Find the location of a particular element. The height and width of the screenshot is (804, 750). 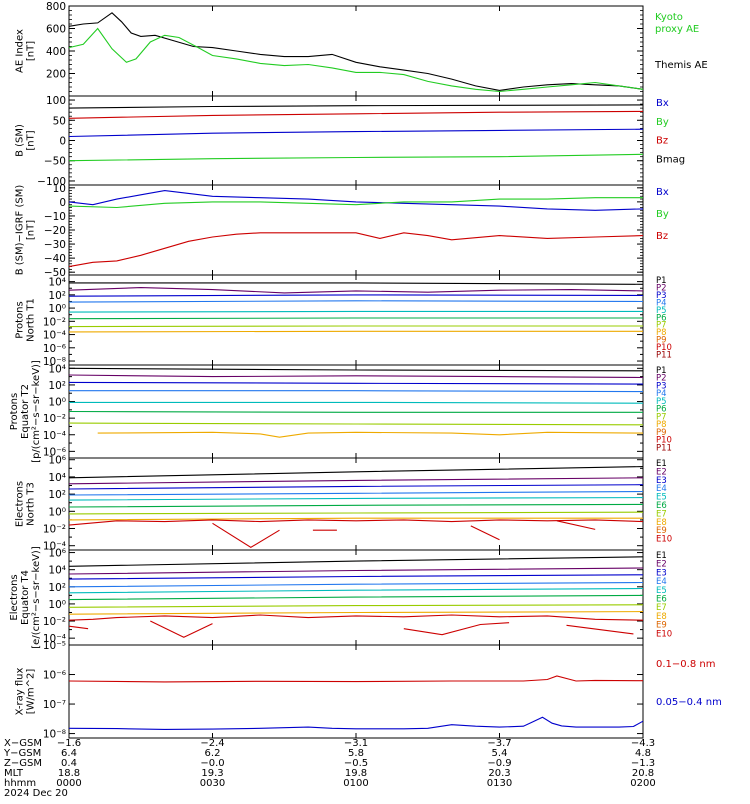

axis-row-value: 0130 is located at coordinates (499, 783).